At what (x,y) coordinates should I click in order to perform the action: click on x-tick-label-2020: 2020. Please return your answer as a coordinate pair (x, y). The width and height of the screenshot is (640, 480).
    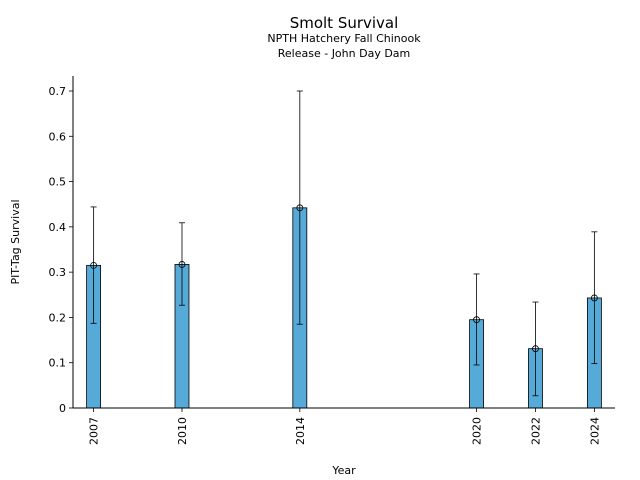
    Looking at the image, I should click on (477, 431).